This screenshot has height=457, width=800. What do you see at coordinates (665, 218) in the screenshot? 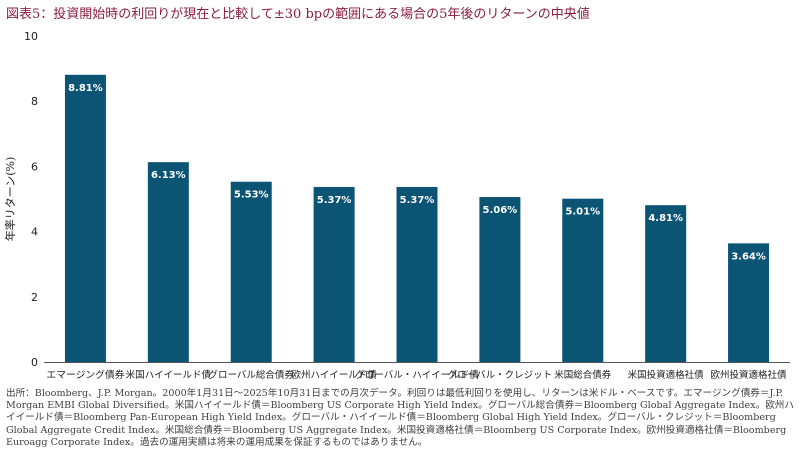
I see `data-label: 4.81%` at bounding box center [665, 218].